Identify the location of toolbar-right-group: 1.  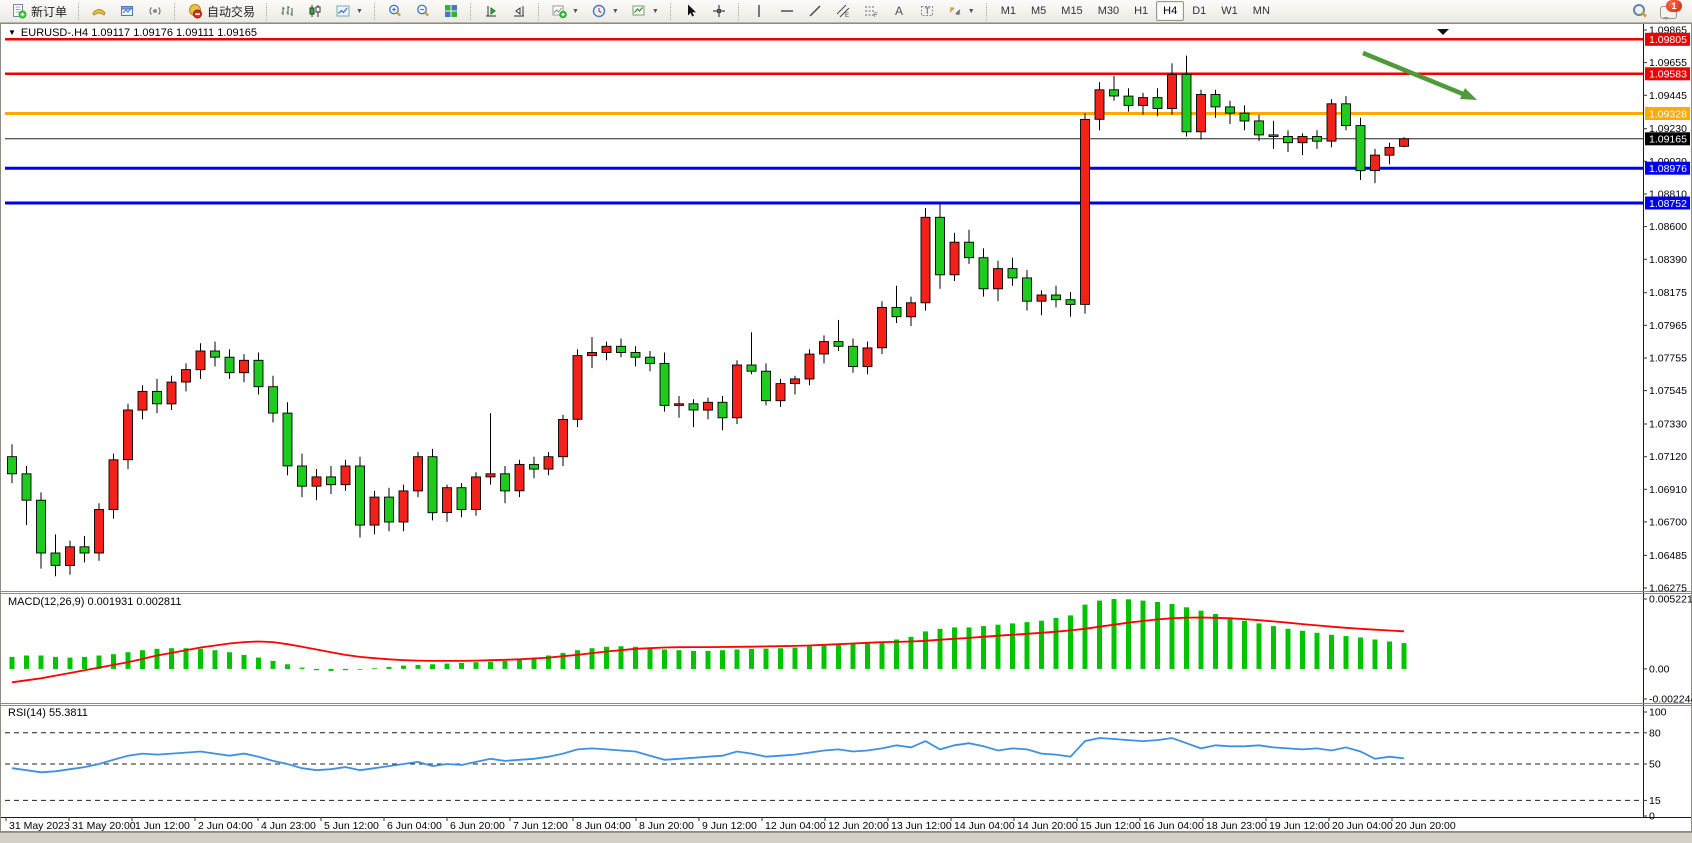
(1656, 11).